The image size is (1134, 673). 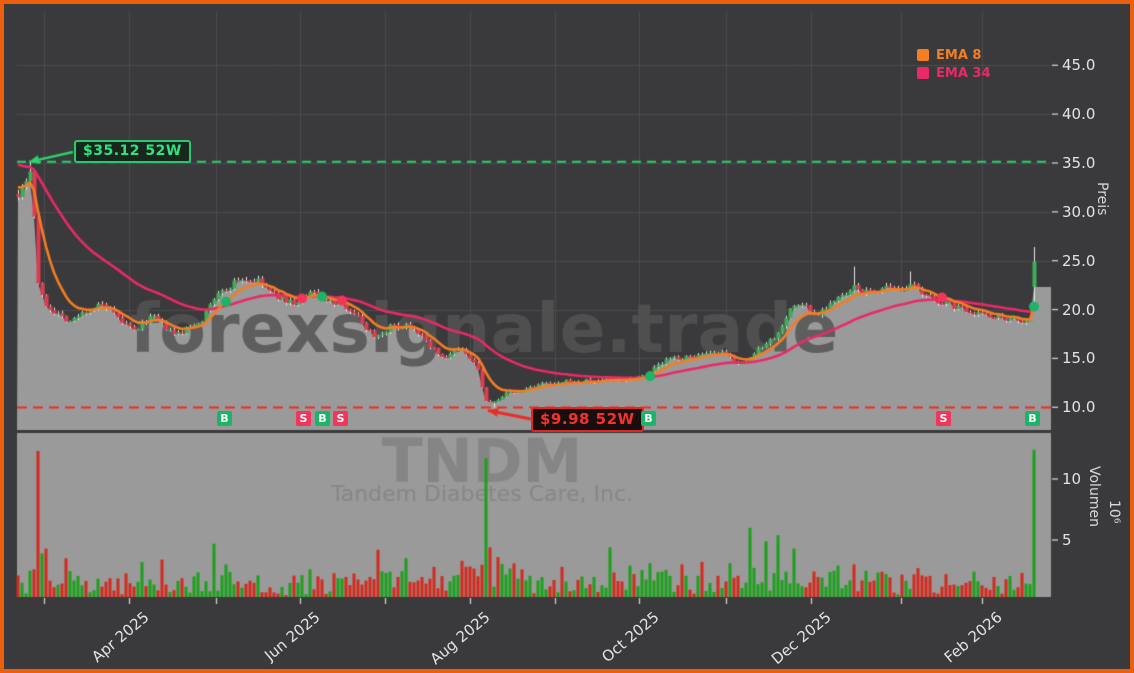 What do you see at coordinates (1067, 540) in the screenshot?
I see `volume-tick-label: 5` at bounding box center [1067, 540].